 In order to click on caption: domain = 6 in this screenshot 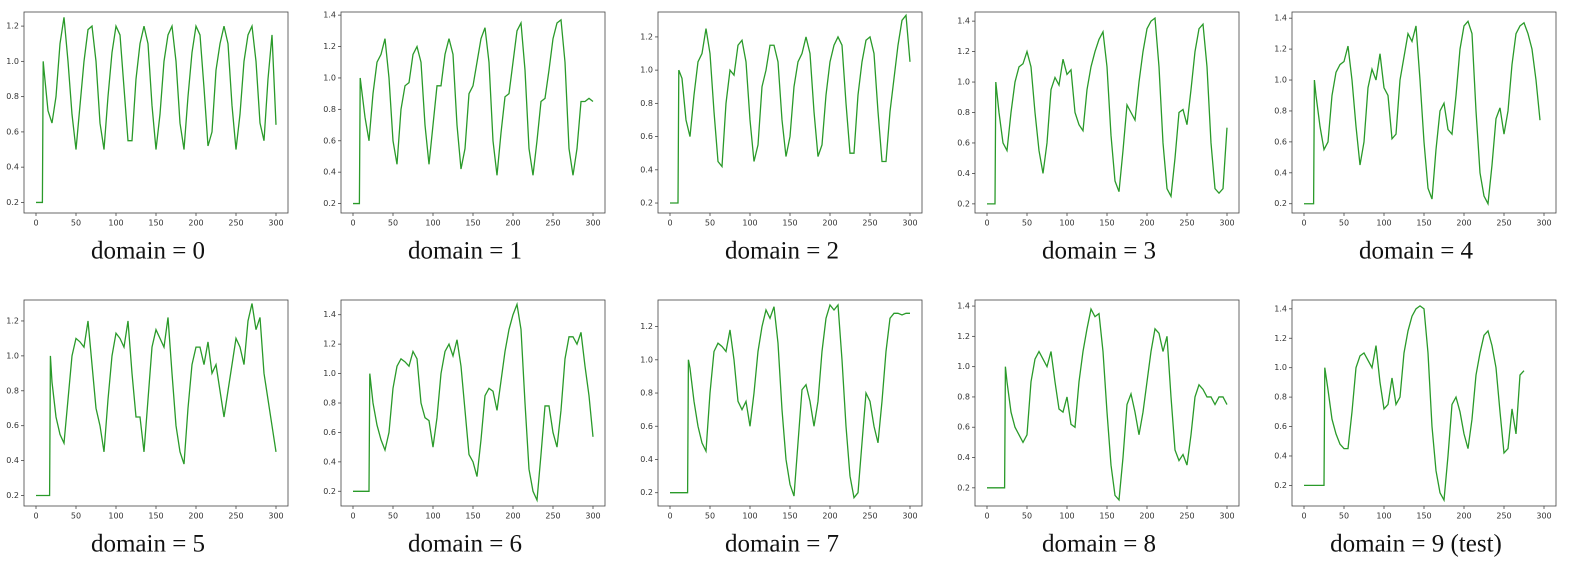, I will do `click(465, 544)`.